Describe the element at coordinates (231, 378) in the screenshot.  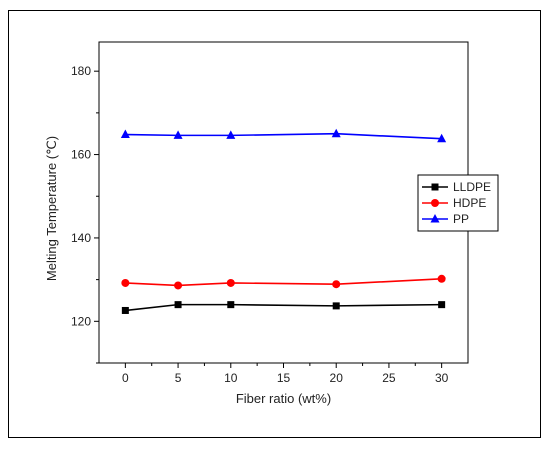
I see `x-tick-label: 10` at that location.